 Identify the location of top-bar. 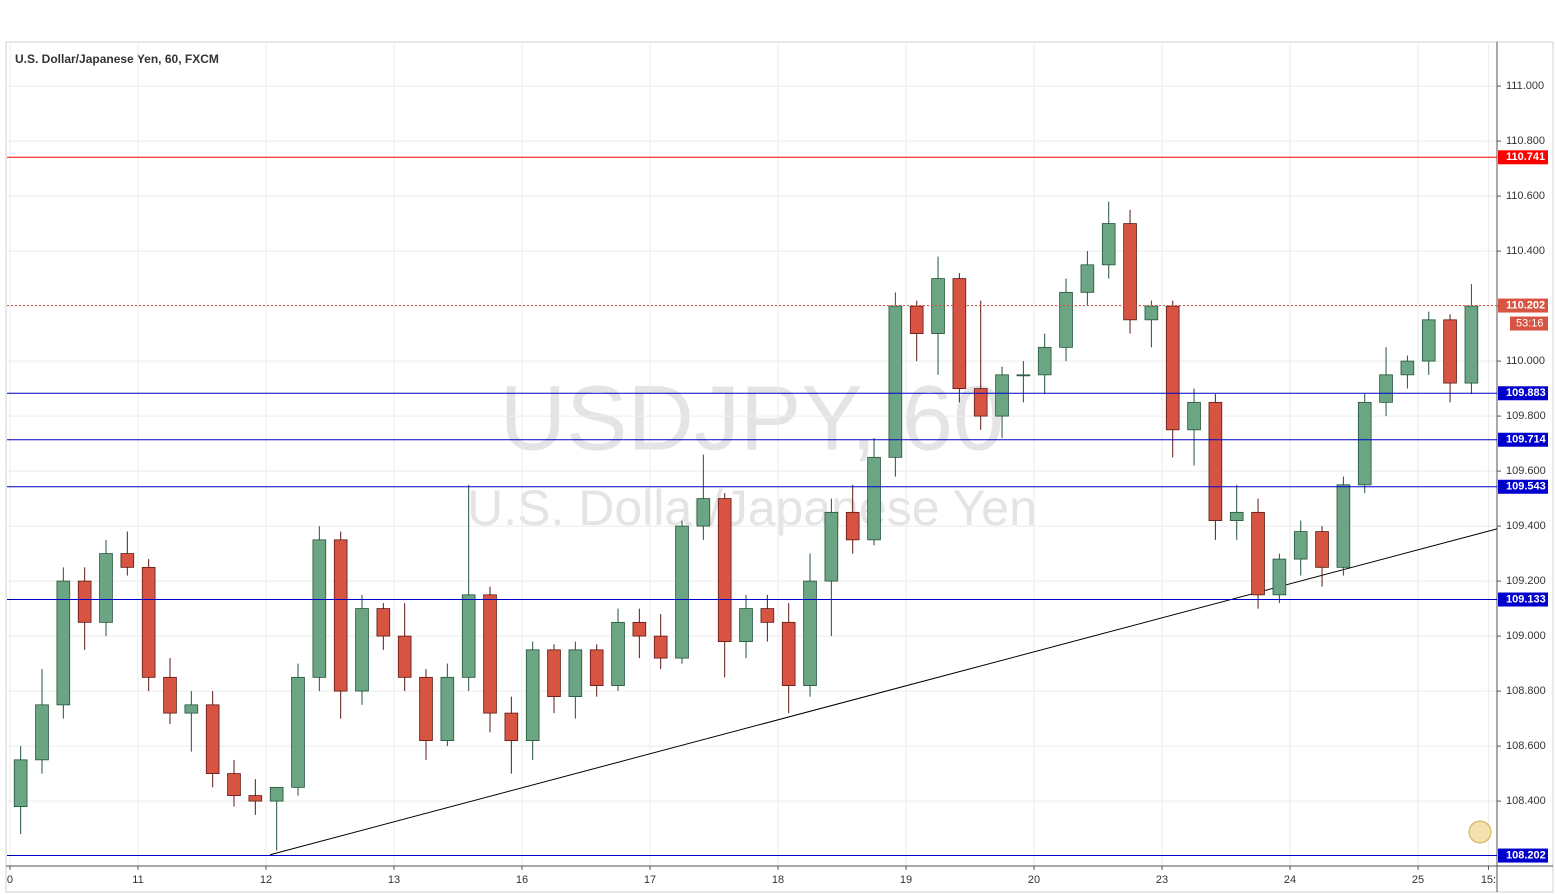
(777, 20).